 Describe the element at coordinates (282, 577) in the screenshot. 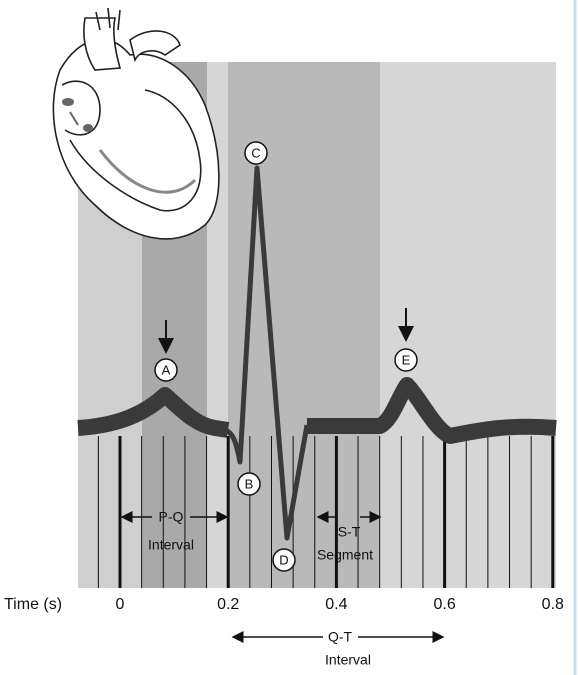

I see `interval-arrows` at that location.